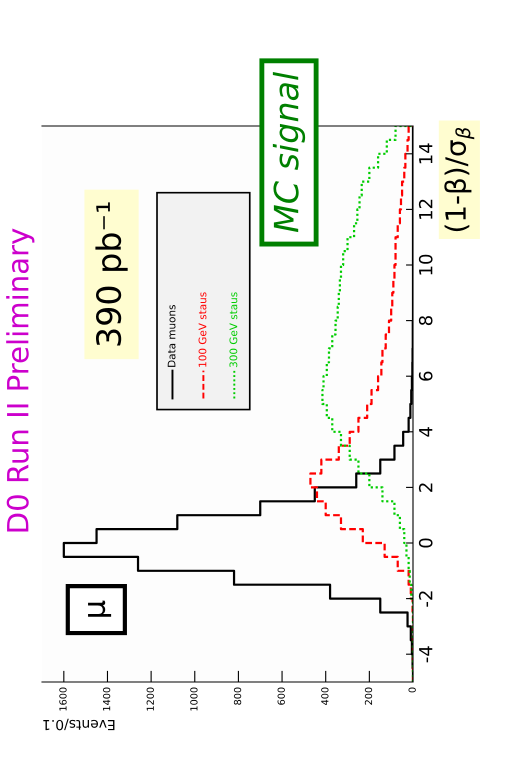 Image resolution: width=507 pixels, height=762 pixels. I want to click on annotation: μ, so click(100, 608).